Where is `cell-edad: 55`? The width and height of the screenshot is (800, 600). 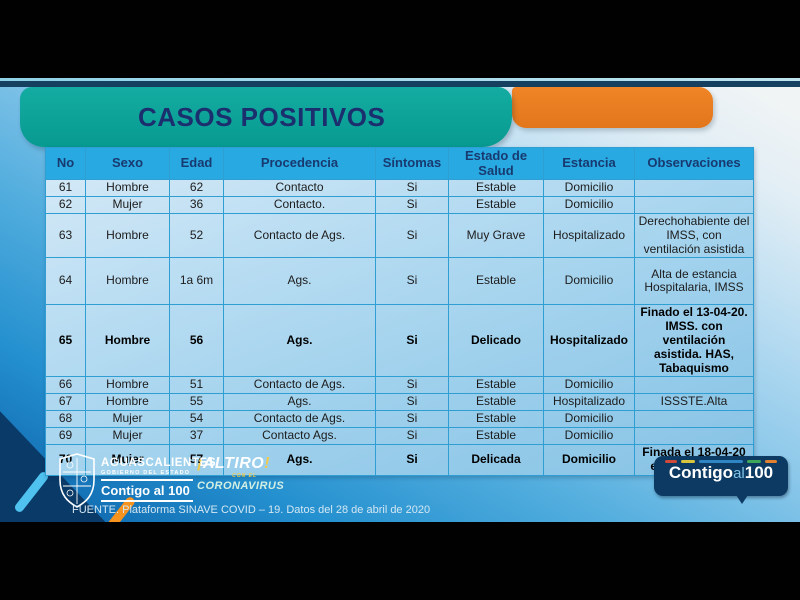
cell-edad: 55 is located at coordinates (196, 402).